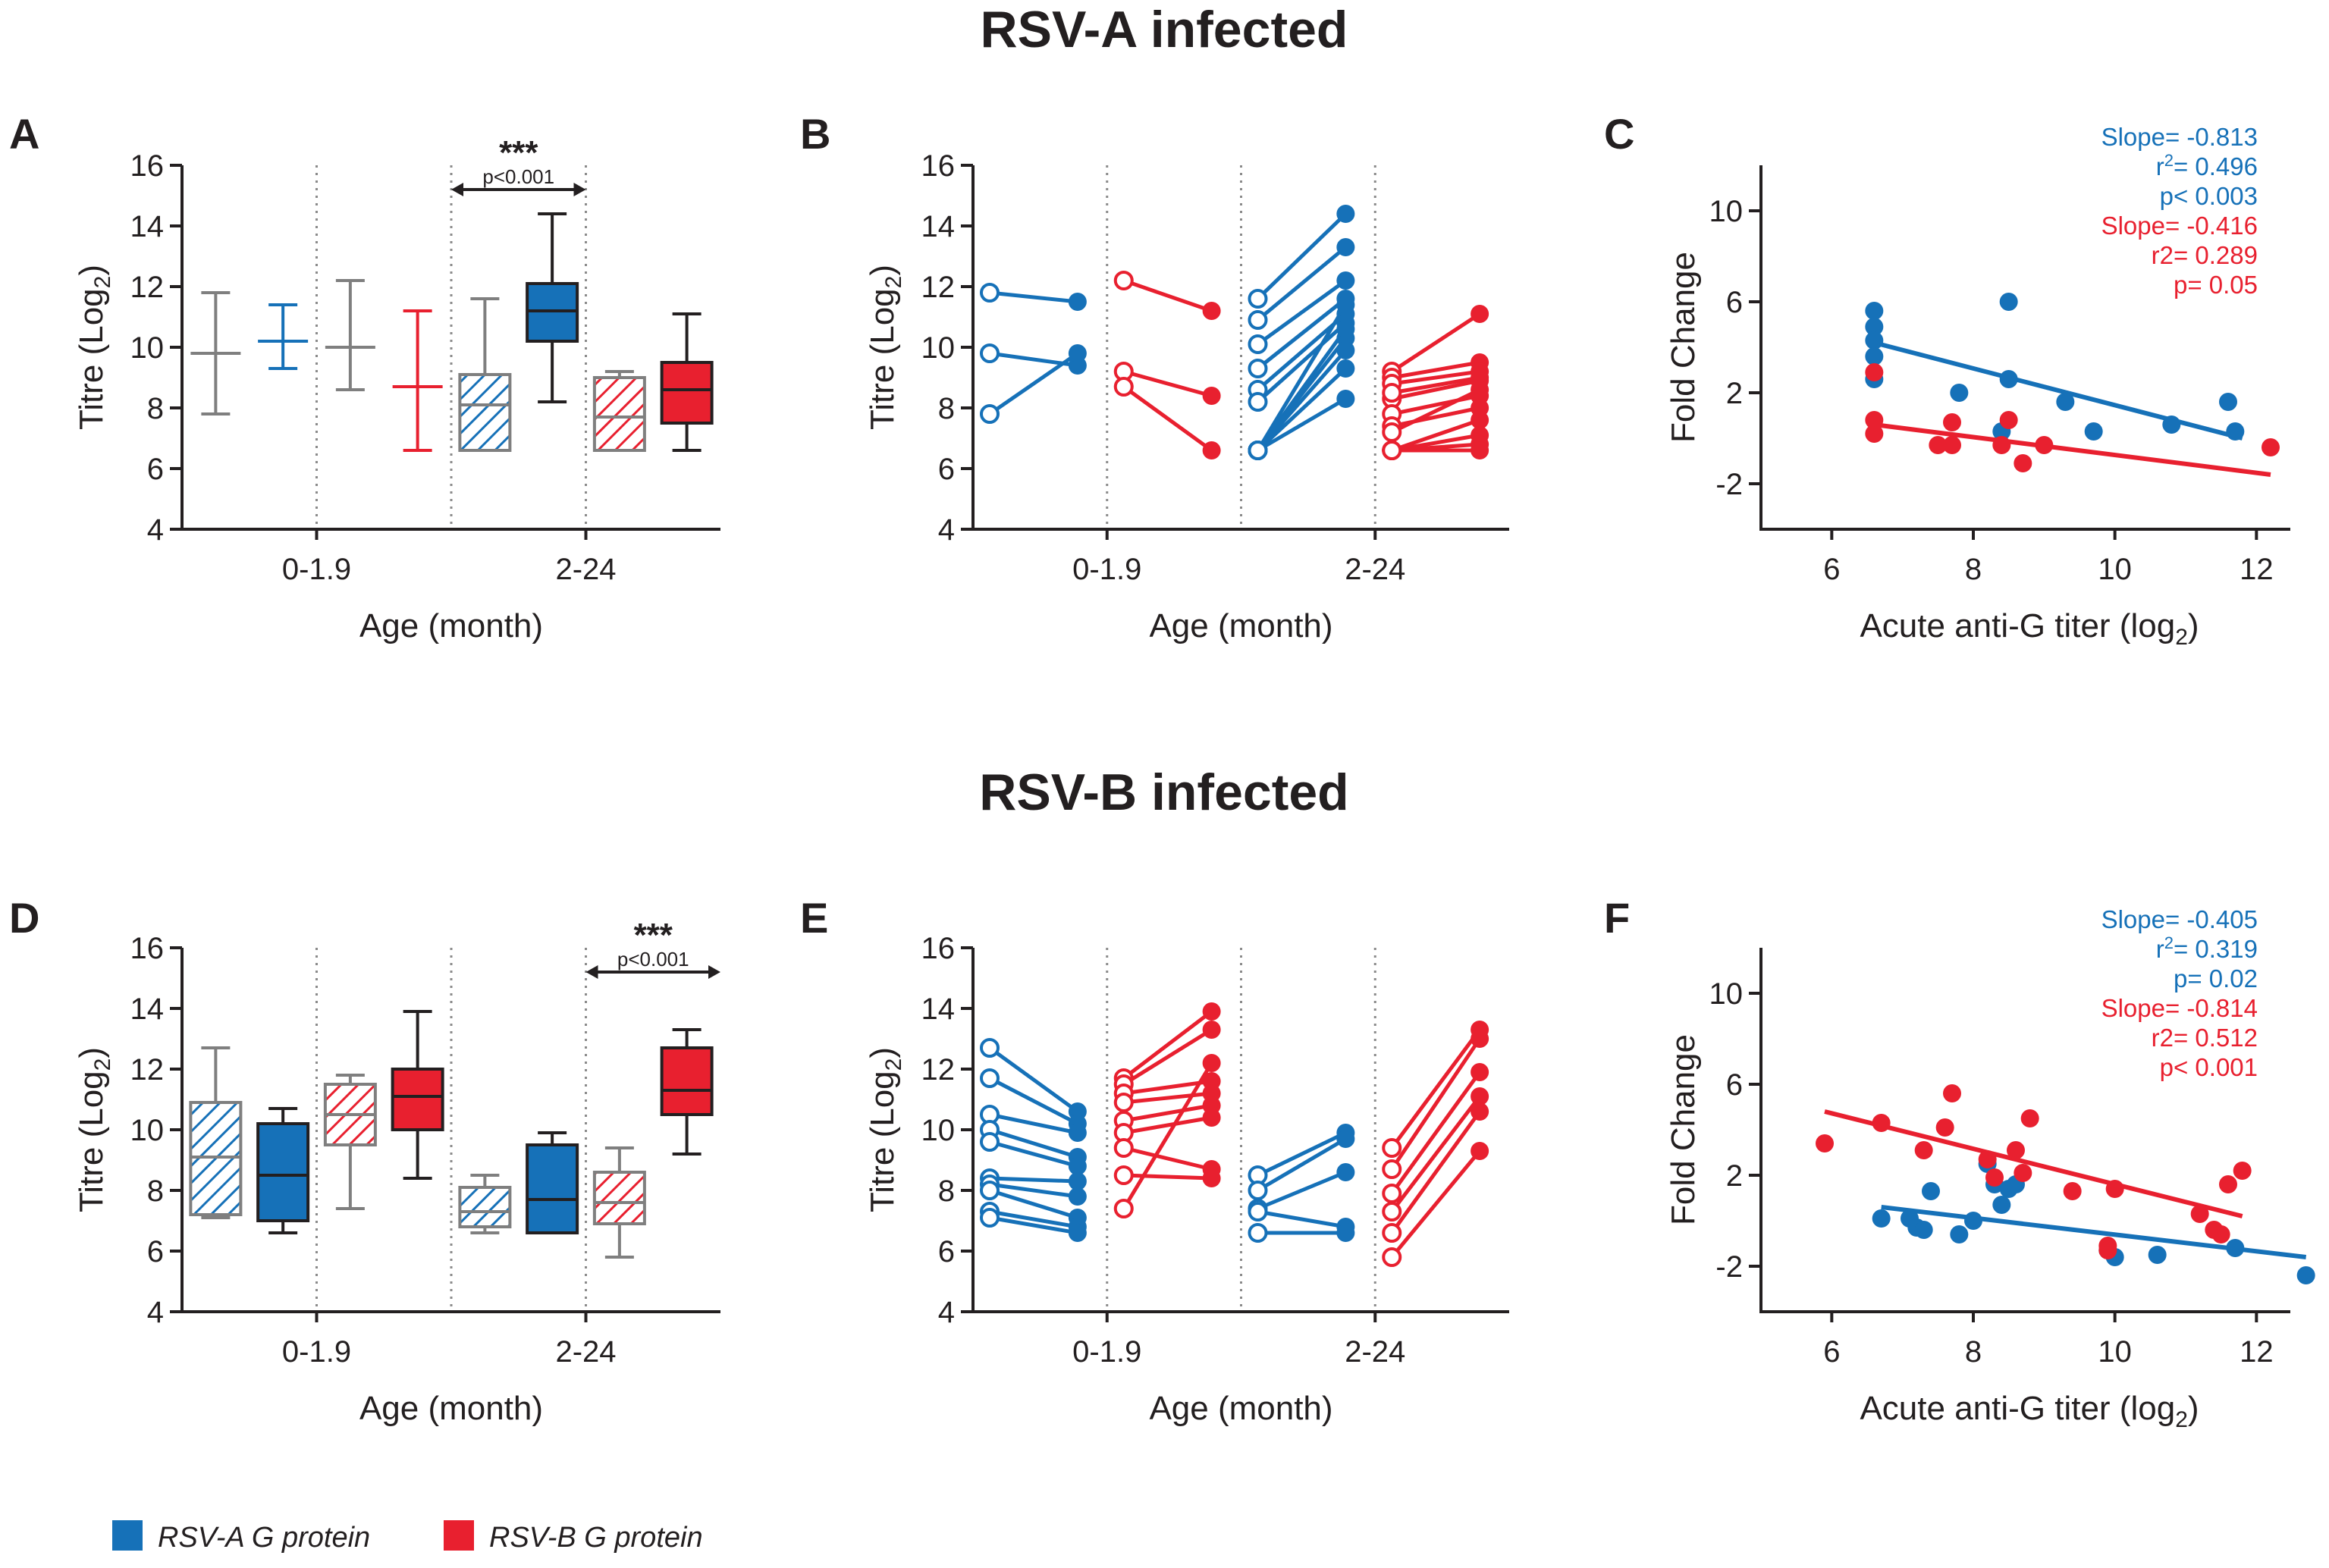  What do you see at coordinates (216, 1132) in the screenshot?
I see `box-0-1-9-rsv-a-g-protein-acute` at bounding box center [216, 1132].